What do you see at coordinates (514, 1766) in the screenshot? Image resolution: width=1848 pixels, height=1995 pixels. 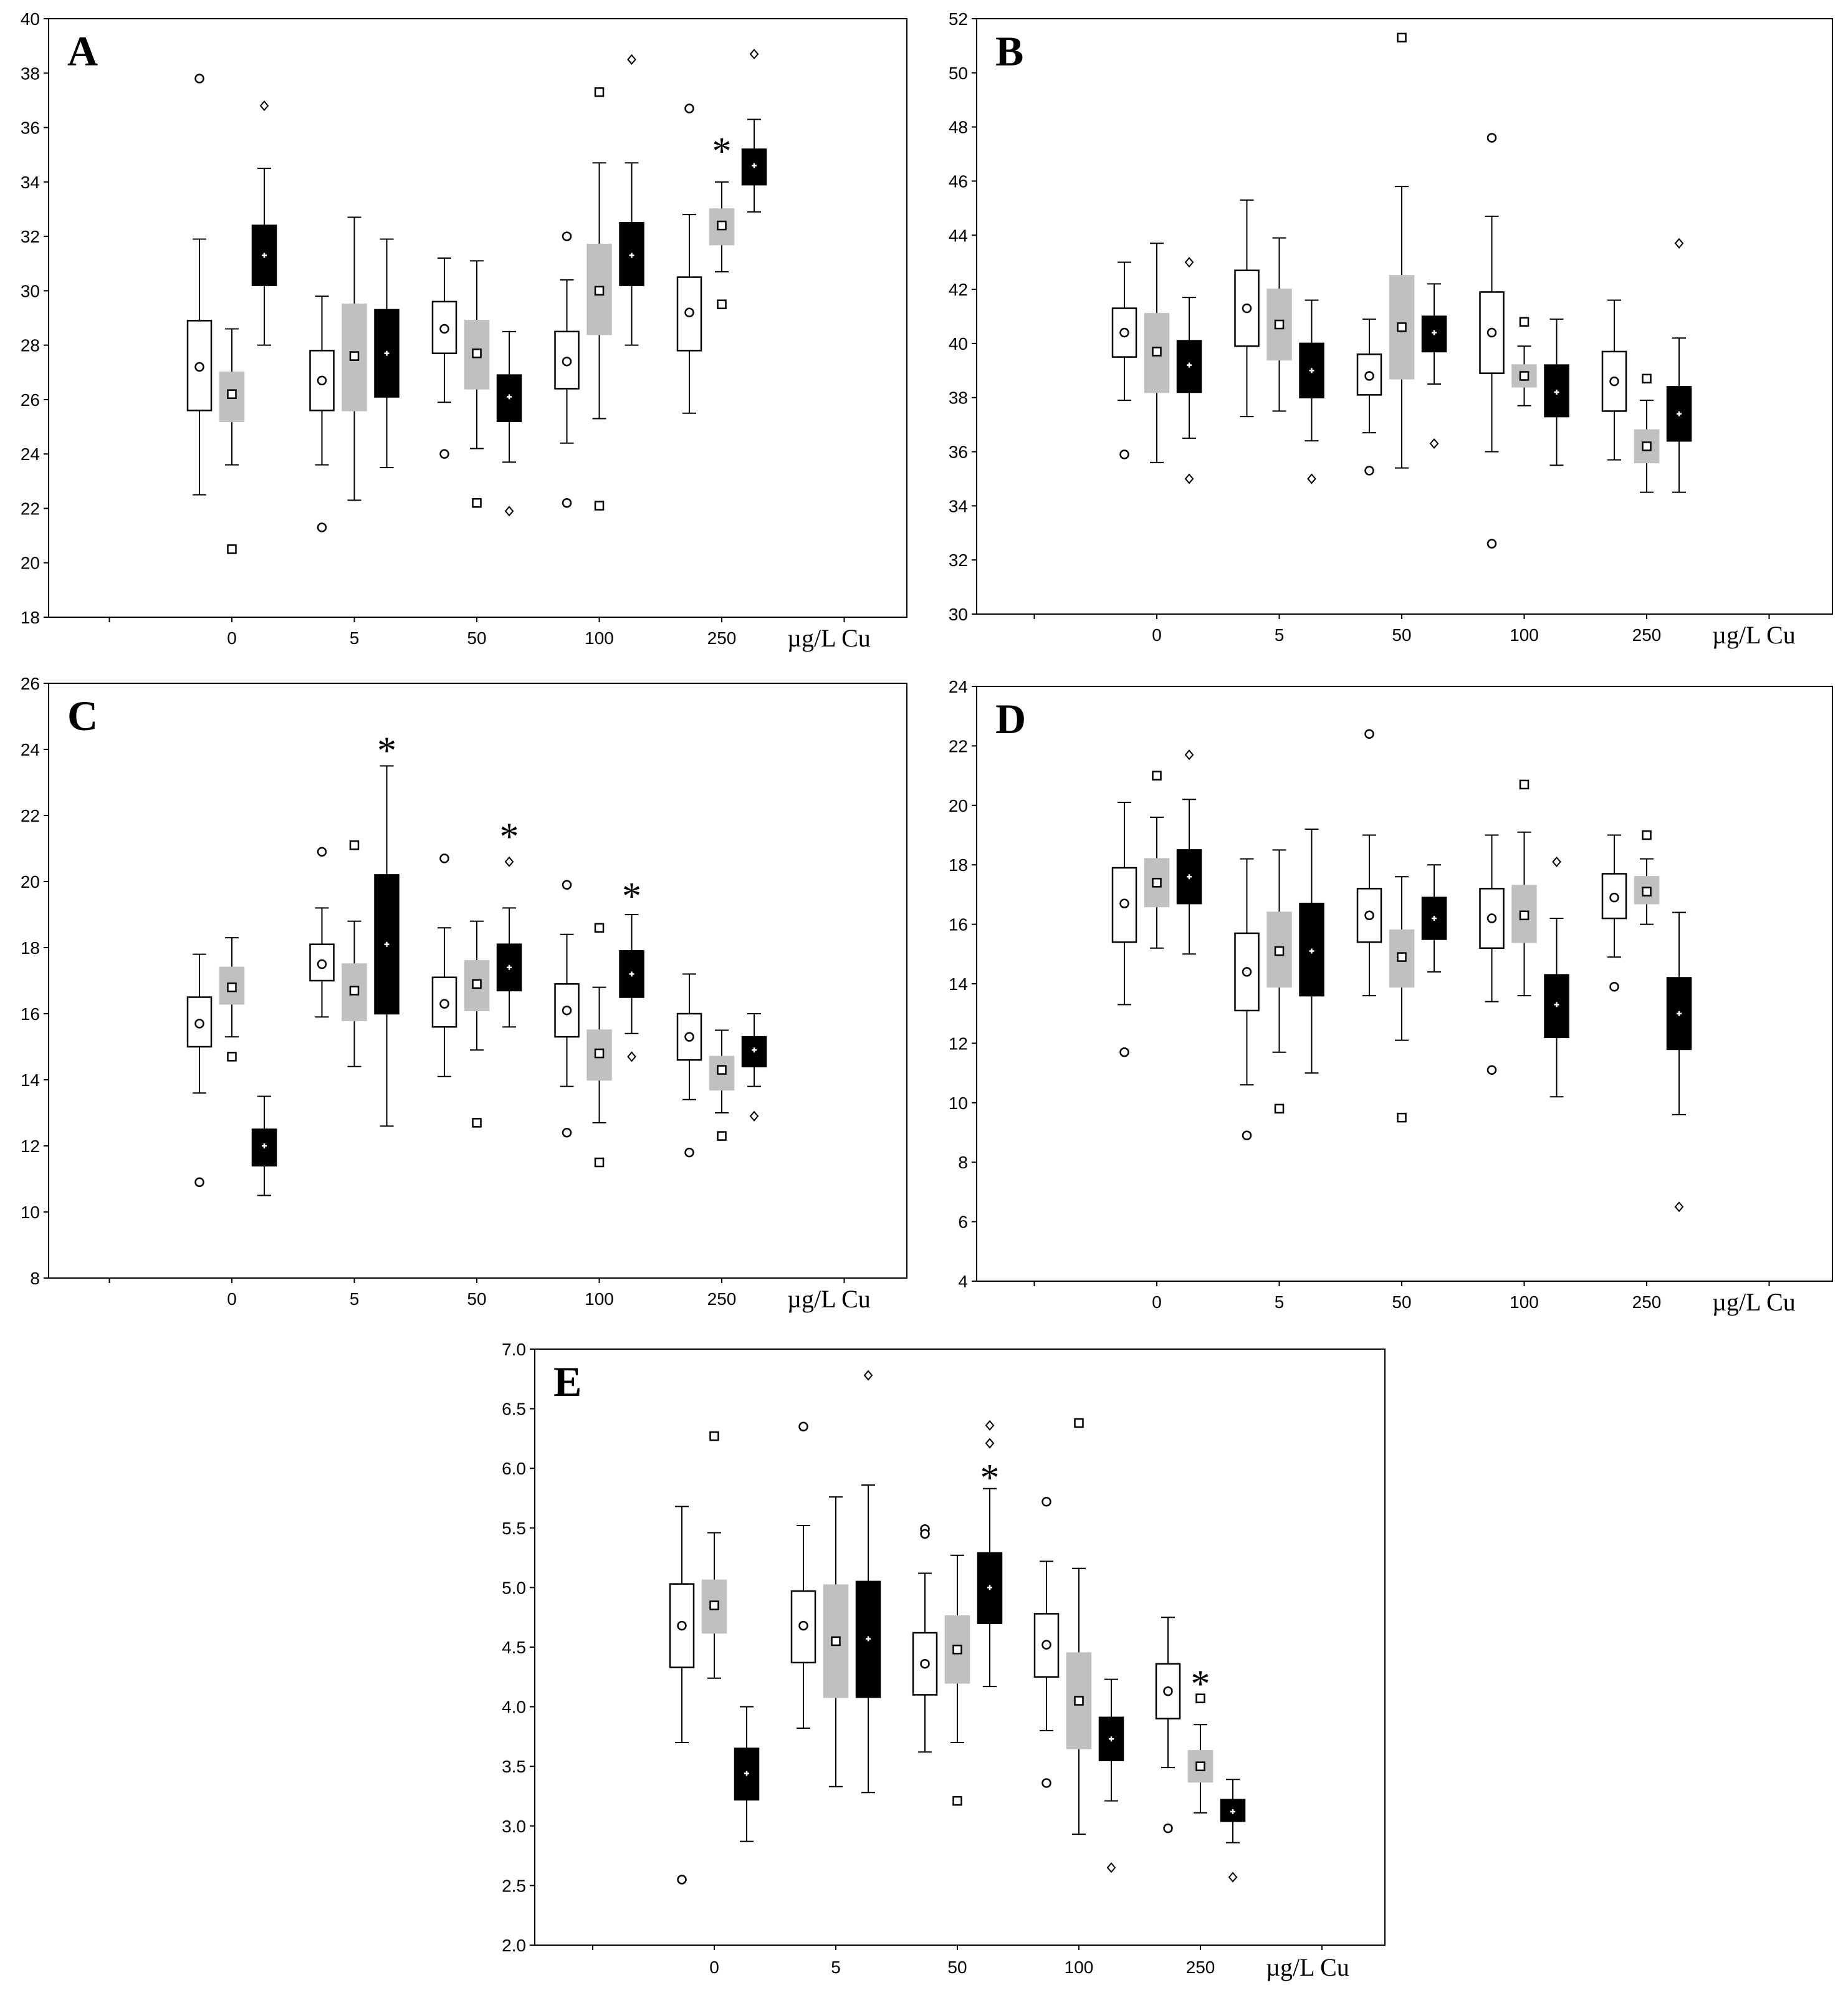 I see `y-tick-label: 3.5` at bounding box center [514, 1766].